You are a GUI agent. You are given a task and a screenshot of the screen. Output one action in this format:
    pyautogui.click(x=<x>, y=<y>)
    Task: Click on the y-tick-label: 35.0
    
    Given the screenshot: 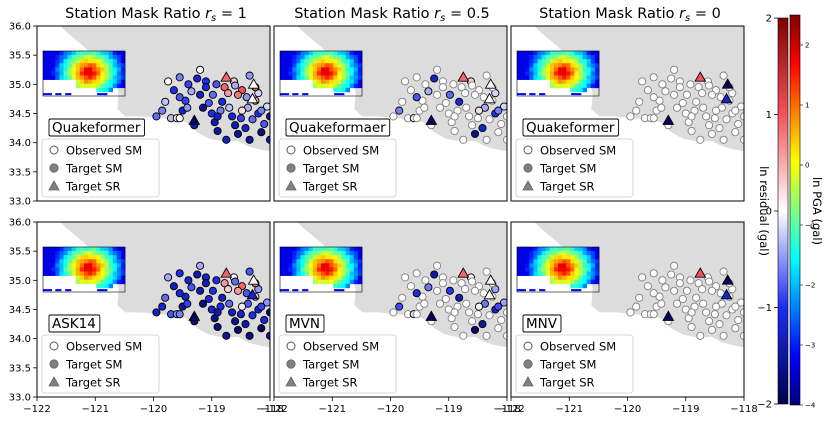 What is the action you would take?
    pyautogui.click(x=20, y=281)
    